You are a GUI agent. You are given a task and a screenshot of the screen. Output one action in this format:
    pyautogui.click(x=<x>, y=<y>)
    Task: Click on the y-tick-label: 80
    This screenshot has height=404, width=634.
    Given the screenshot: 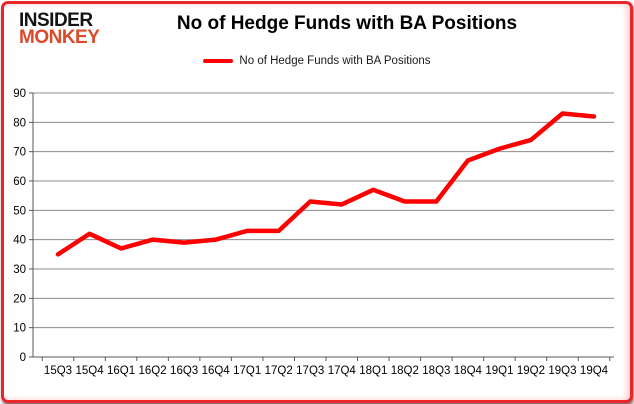 What is the action you would take?
    pyautogui.click(x=19, y=123)
    